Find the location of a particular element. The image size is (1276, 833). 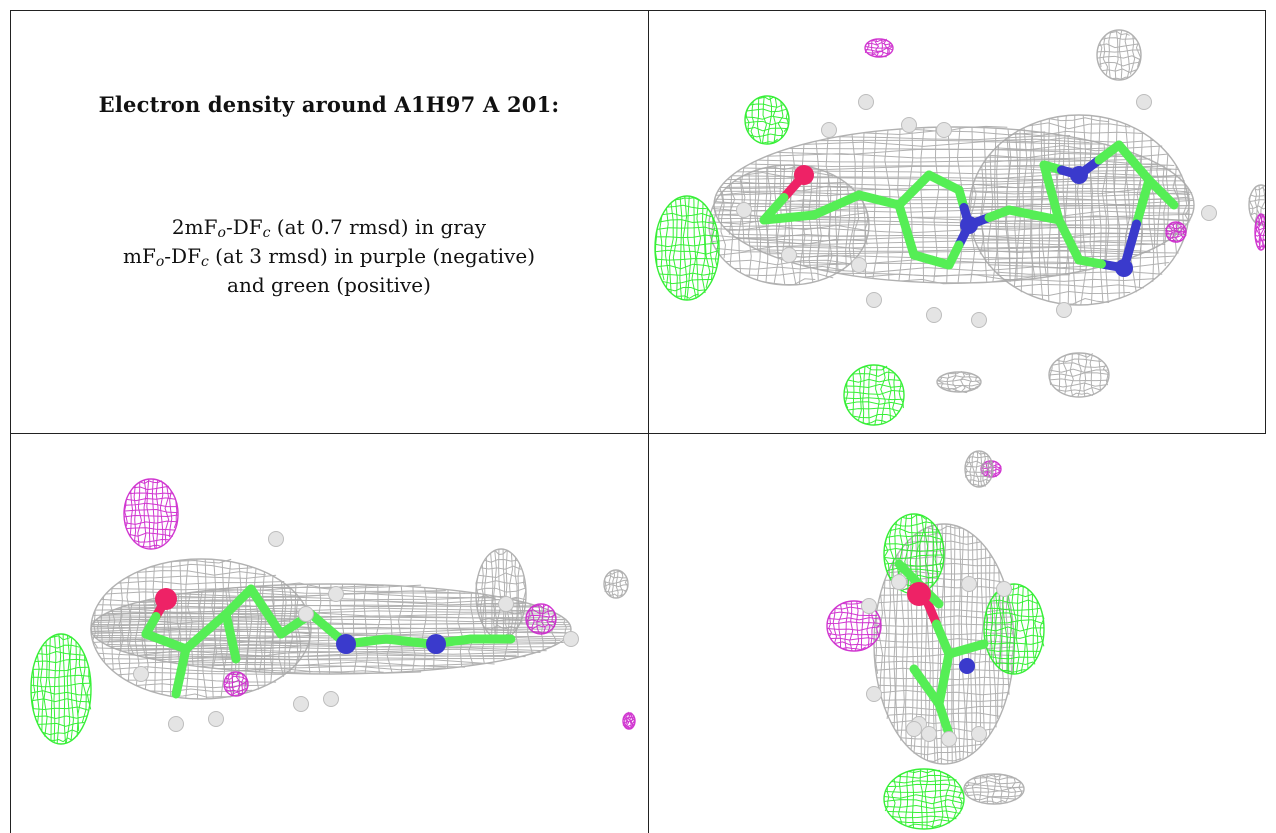

legend-line-2fofc: 2mFo-DFc (at 0.7 rmsd) in gray is located at coordinates (329, 227).